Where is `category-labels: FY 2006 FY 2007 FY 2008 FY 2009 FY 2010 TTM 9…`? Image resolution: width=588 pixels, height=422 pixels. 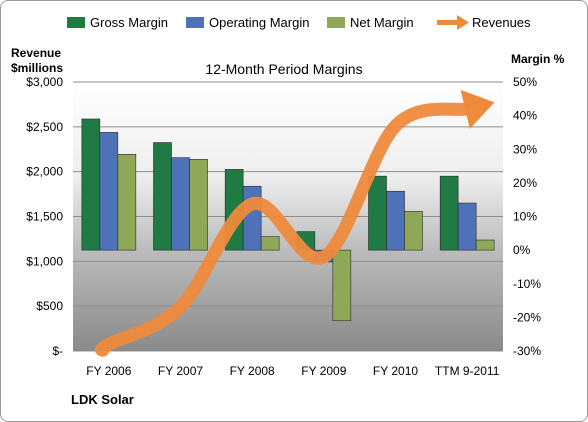 category-labels: FY 2006 FY 2007 FY 2008 FY 2009 FY 2010 TTM 9… is located at coordinates (292, 371).